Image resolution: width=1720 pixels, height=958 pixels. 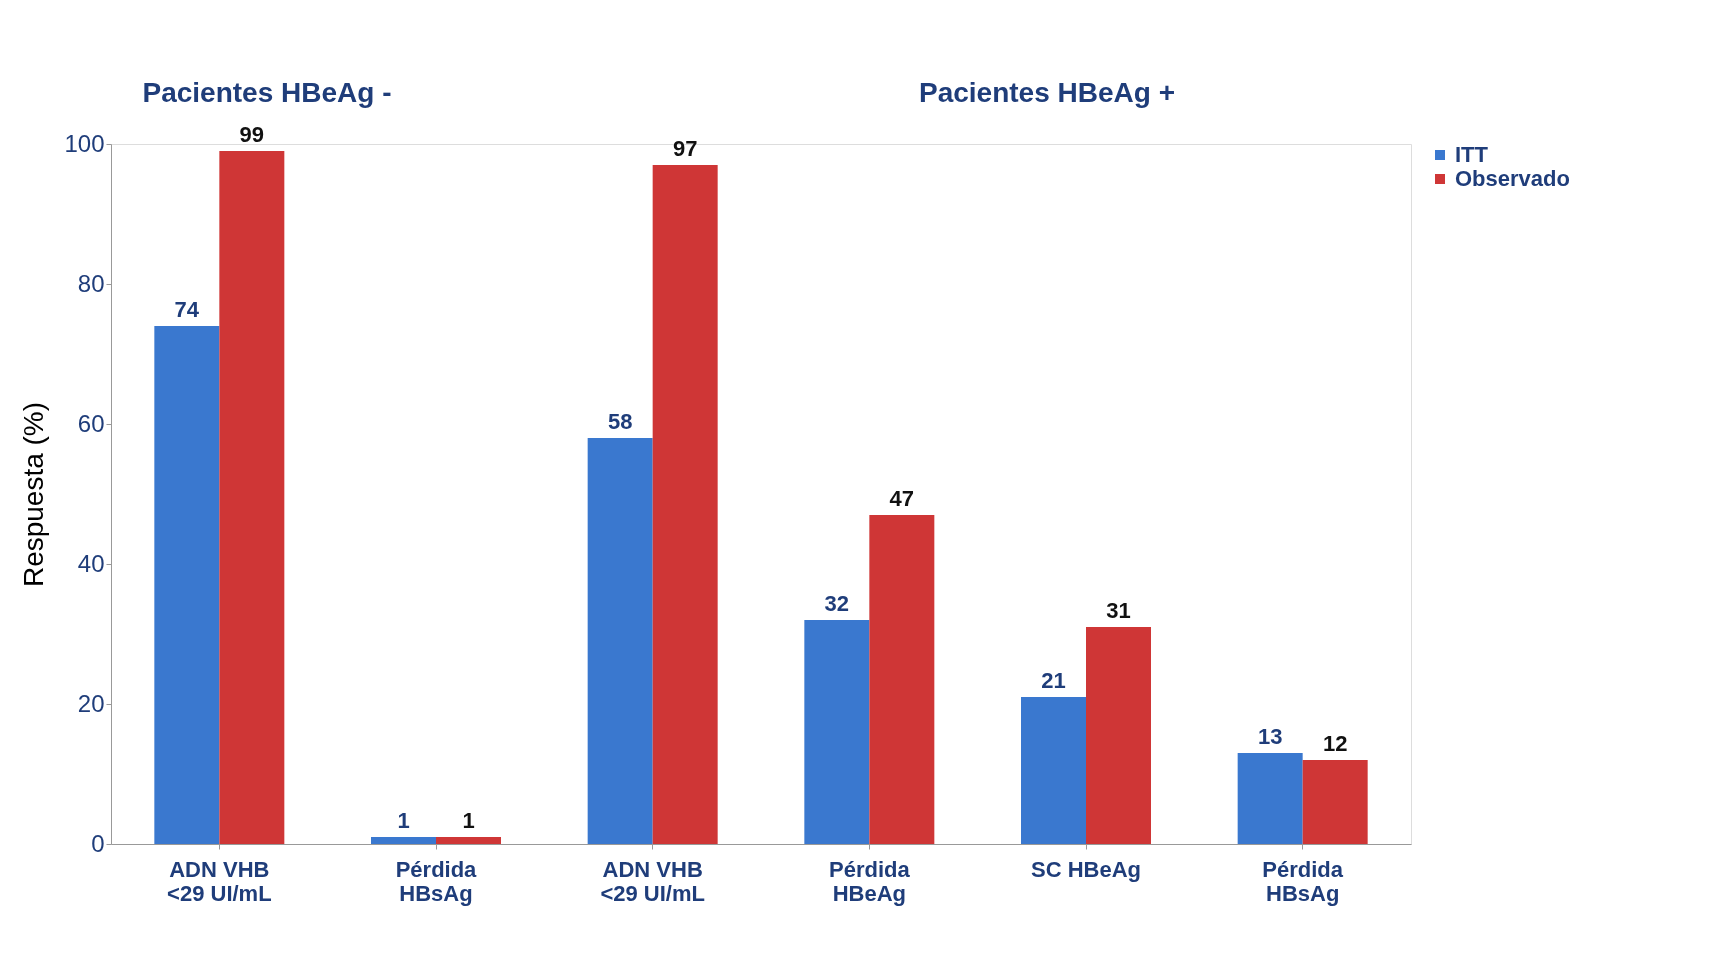 I want to click on y-tick-label: 0, so click(x=98, y=843).